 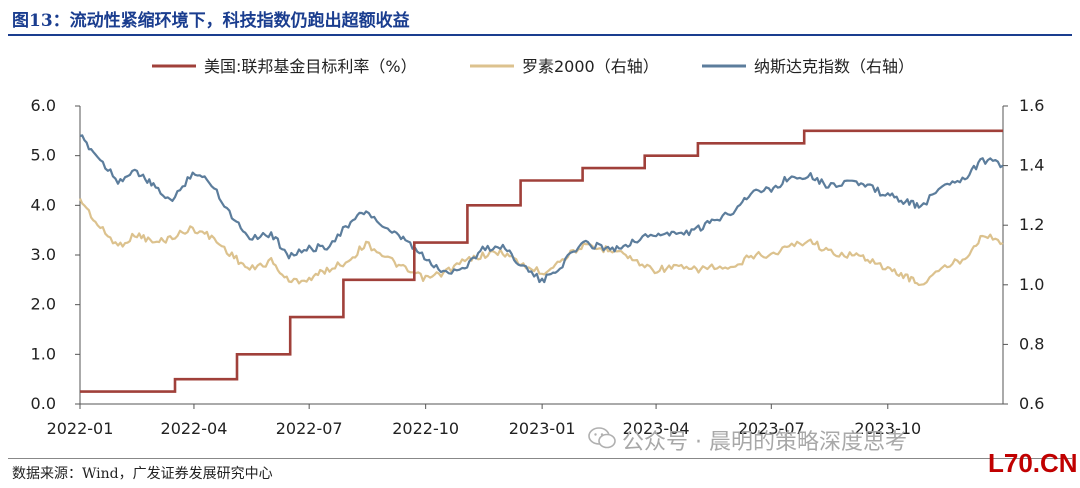 I want to click on y-left-tick-label: 2.0, so click(x=43, y=304).